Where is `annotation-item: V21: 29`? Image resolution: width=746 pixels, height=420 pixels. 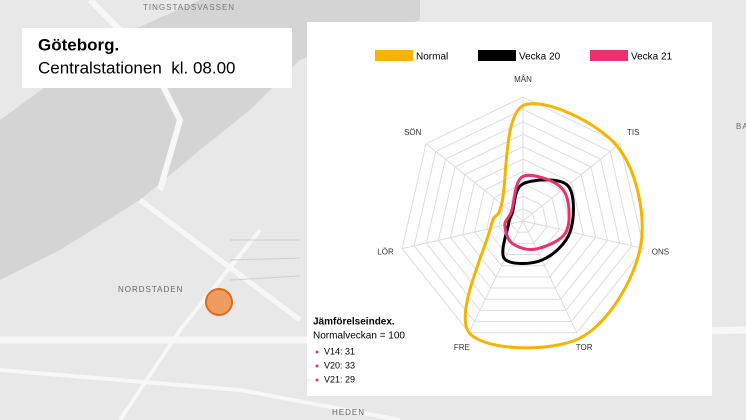 annotation-item: V21: 29 is located at coordinates (339, 379).